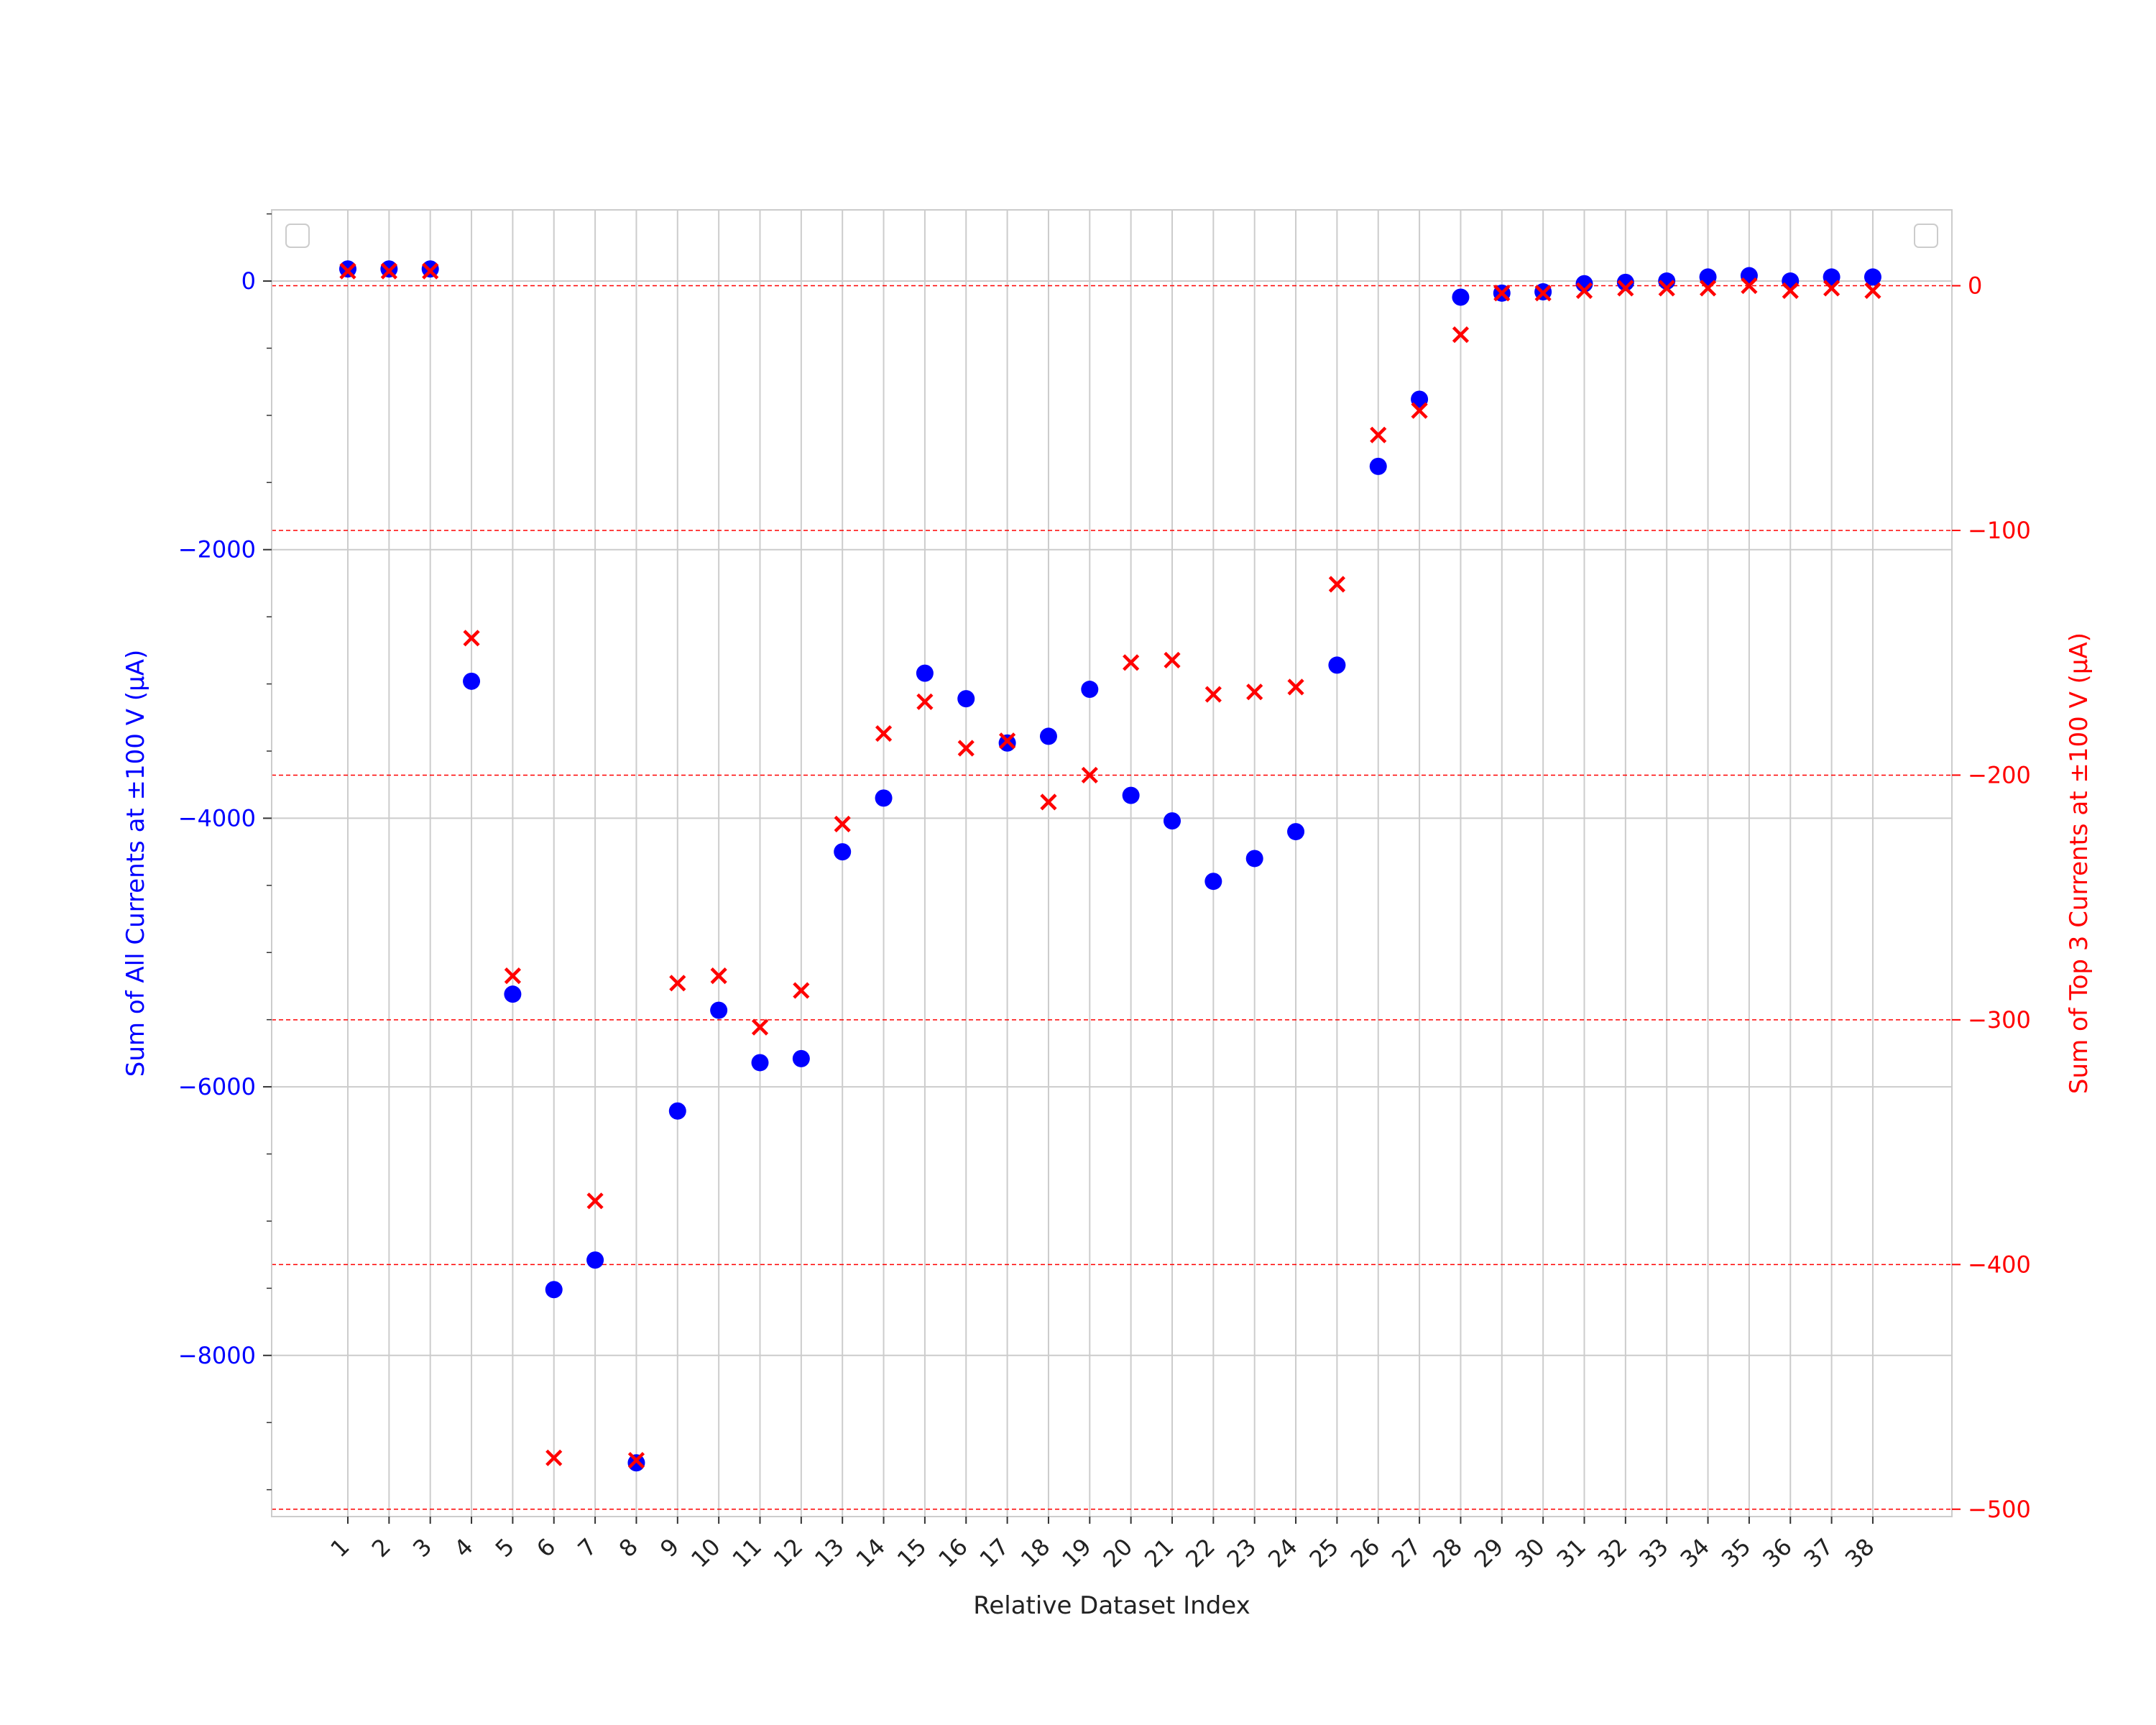 This screenshot has width=2156, height=1725. What do you see at coordinates (1366, 1553) in the screenshot?
I see `x-tick-label: 26` at bounding box center [1366, 1553].